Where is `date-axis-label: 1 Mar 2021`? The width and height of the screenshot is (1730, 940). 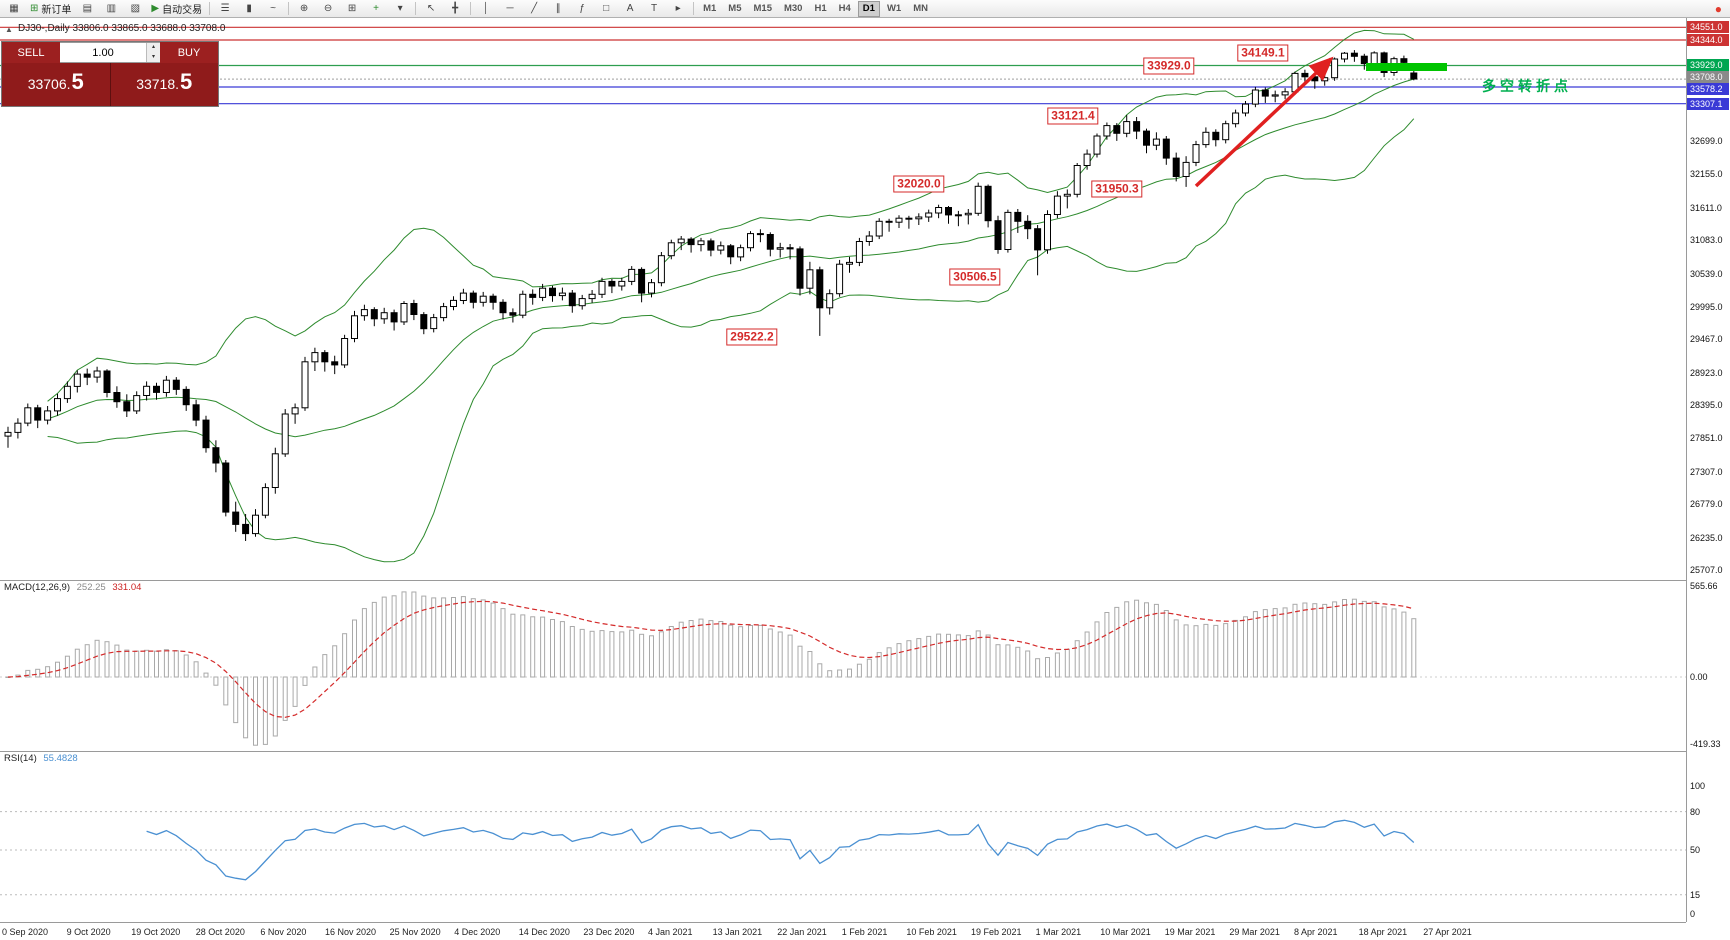
date-axis-label: 1 Mar 2021 is located at coordinates (1058, 932).